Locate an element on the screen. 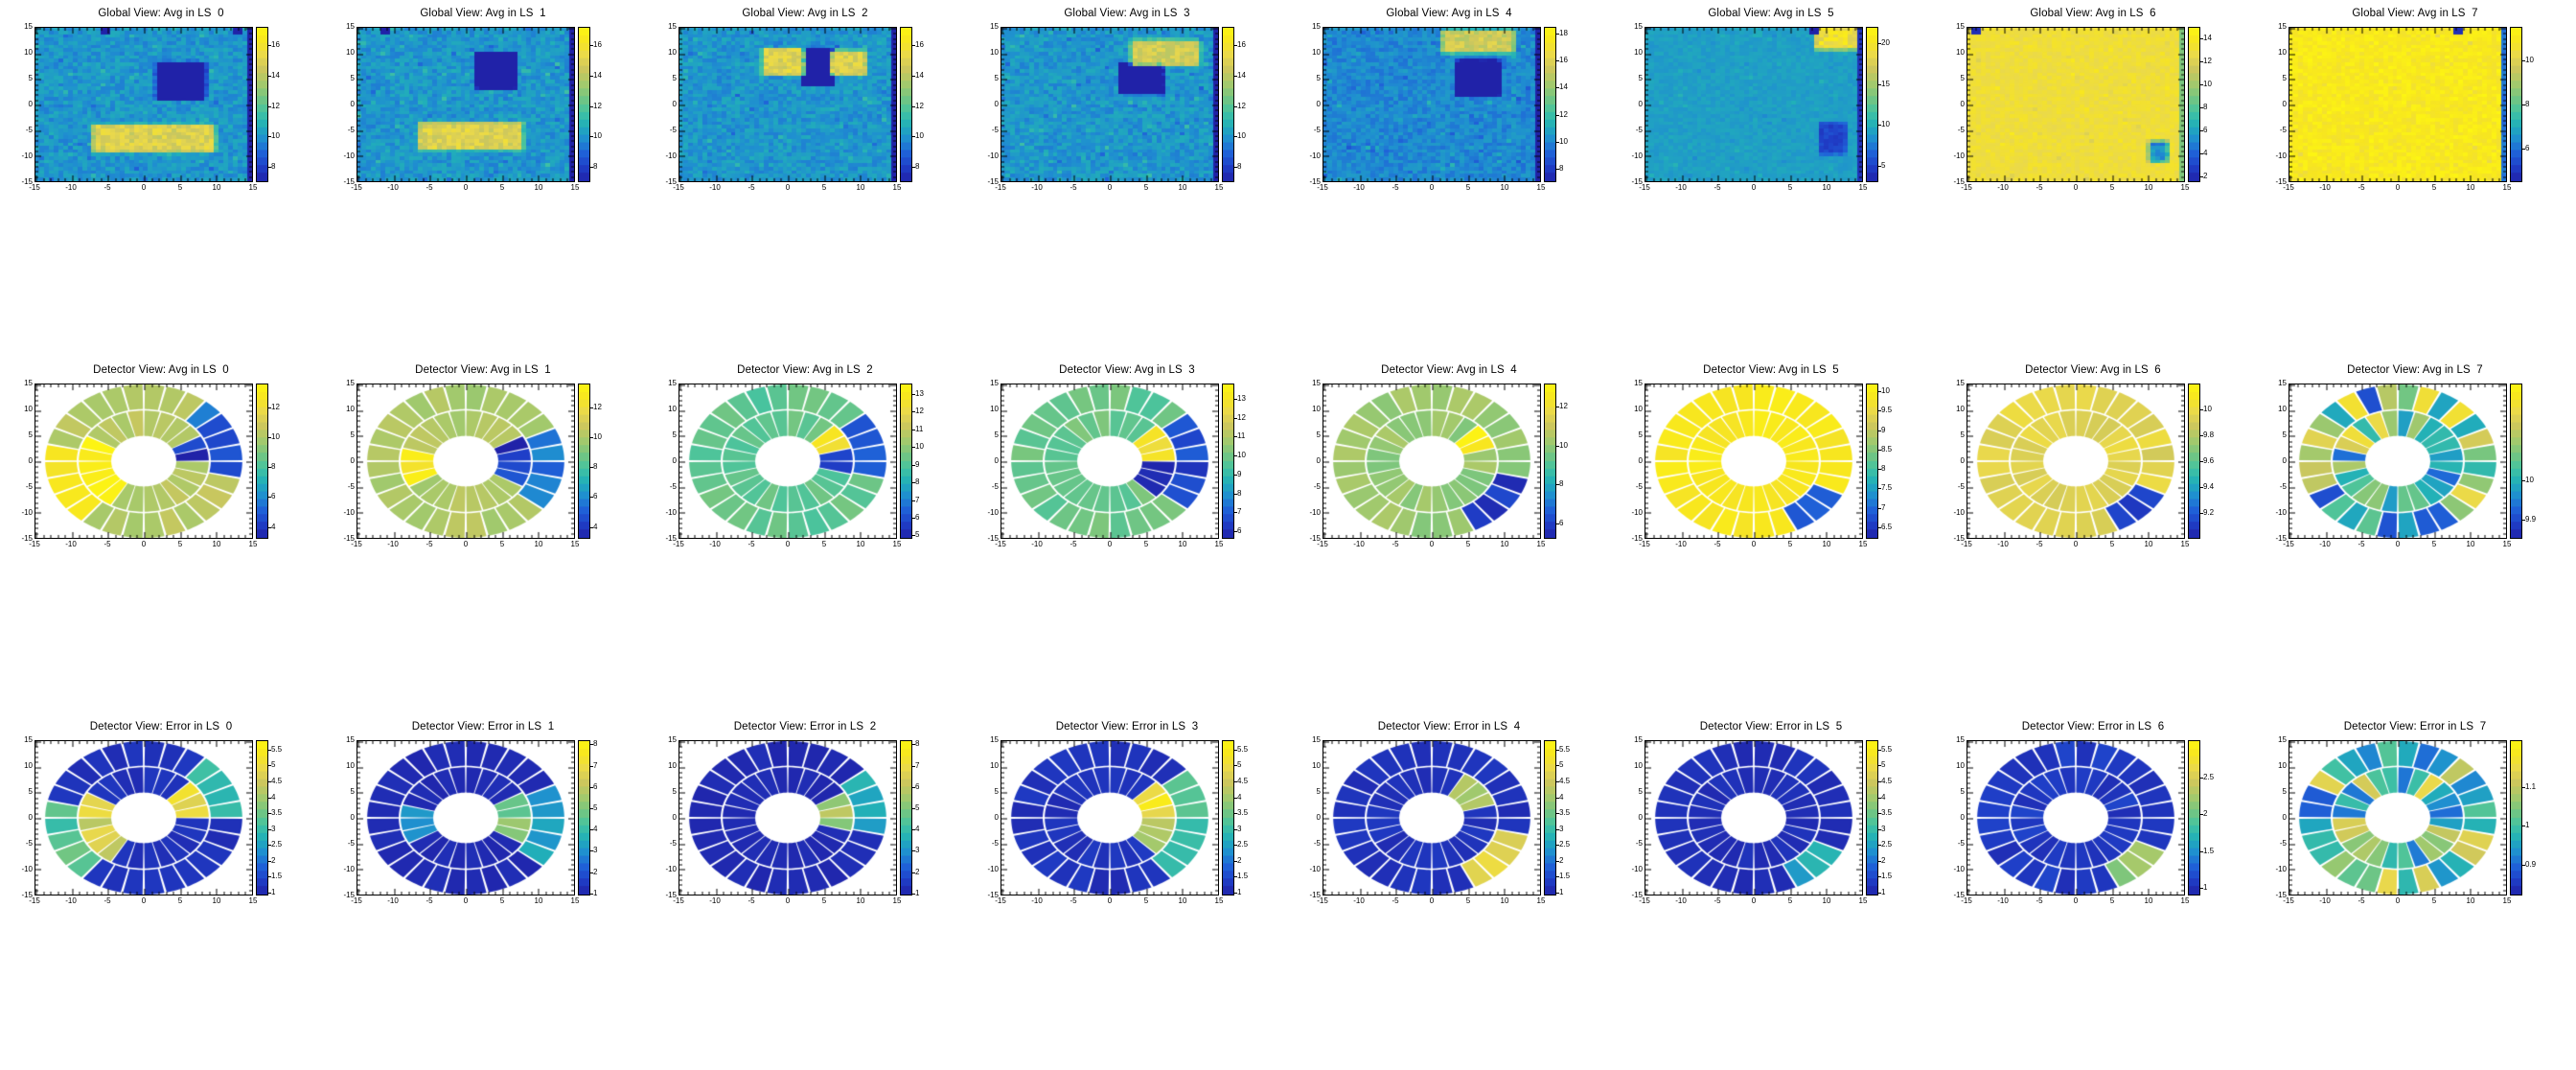  global-7-plot-area is located at coordinates (2397, 105).